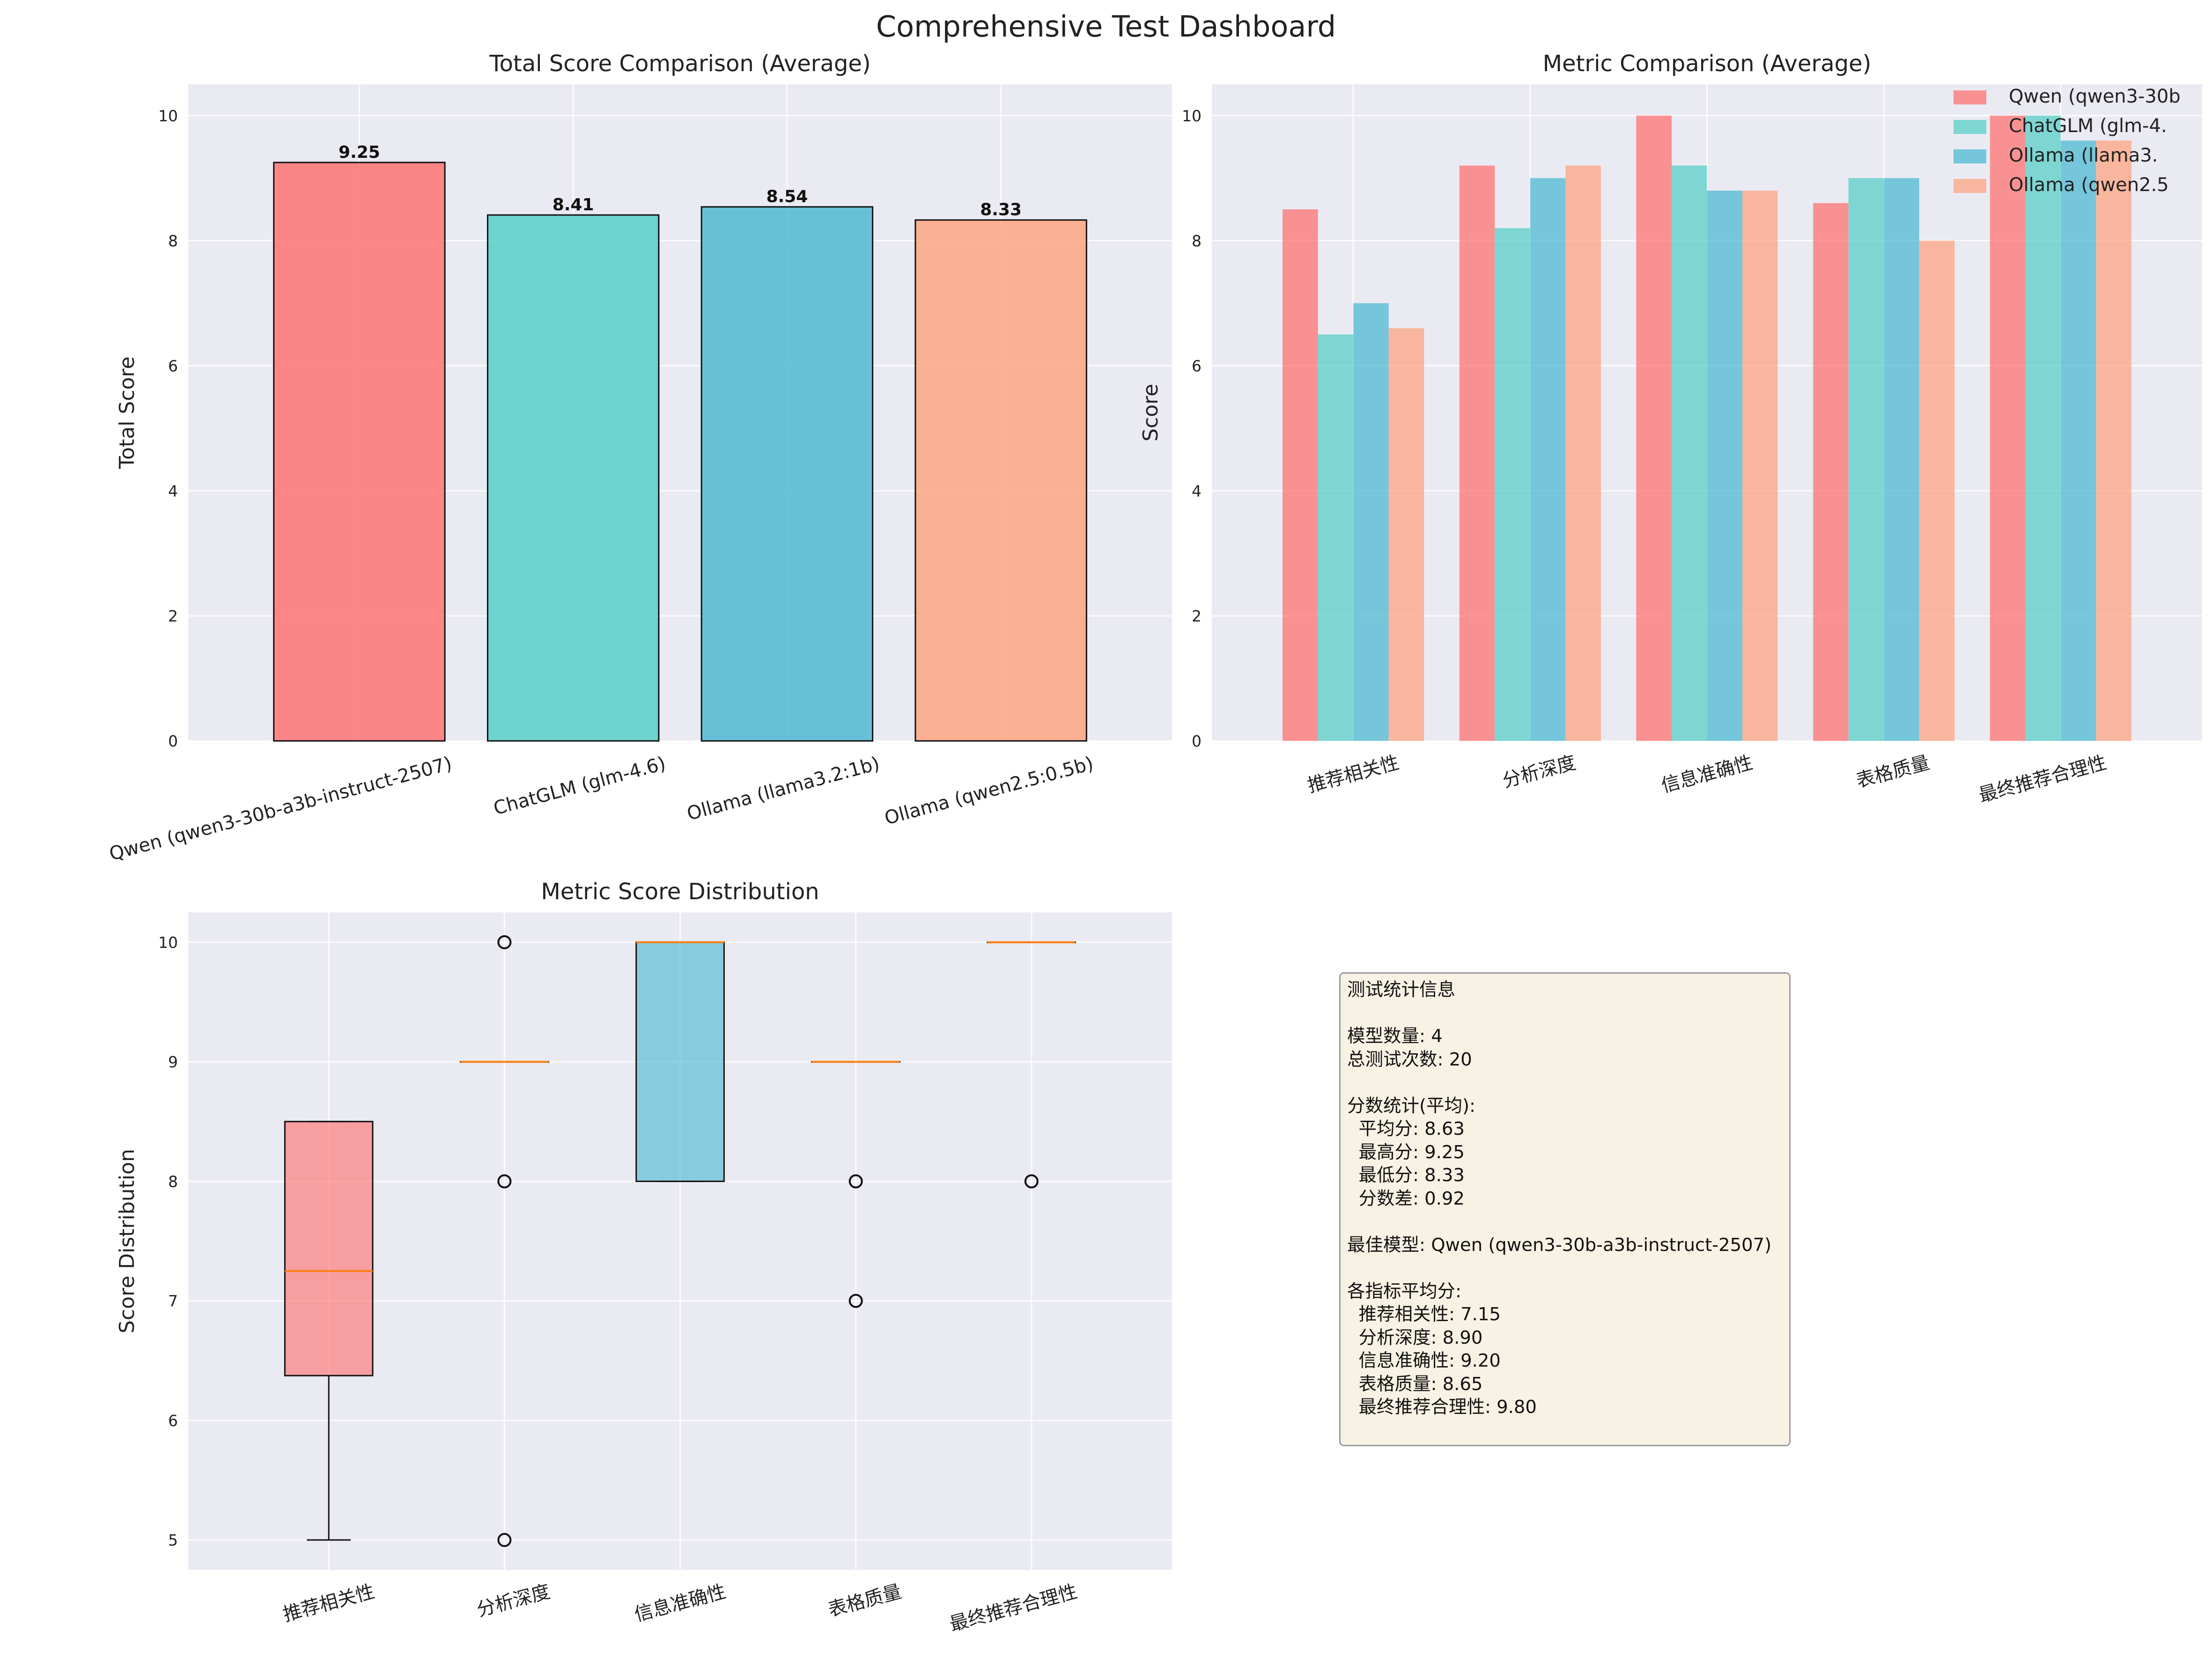 This screenshot has width=2212, height=1657. Describe the element at coordinates (2095, 97) in the screenshot. I see `legend-label: Qwen (qwen3-30b` at that location.